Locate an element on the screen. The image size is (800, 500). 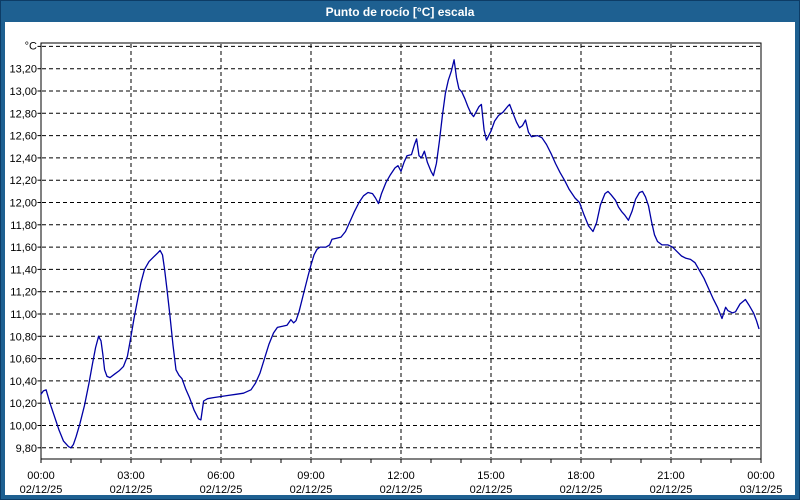
y-tick-label: 11,60 is located at coordinates (23, 248).